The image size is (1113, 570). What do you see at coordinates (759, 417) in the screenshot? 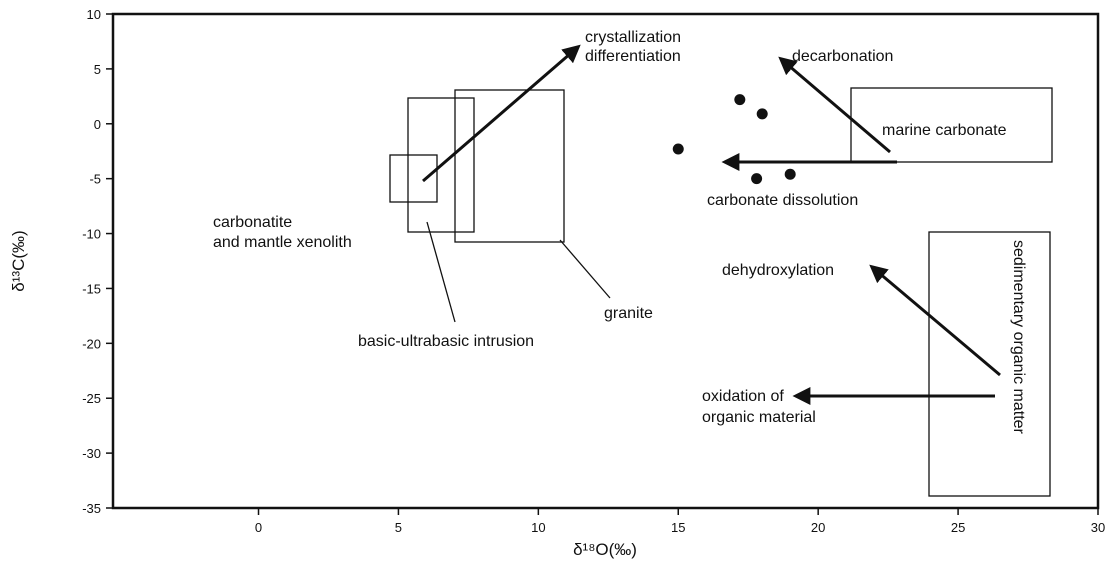
I see `annotation: organic material` at bounding box center [759, 417].